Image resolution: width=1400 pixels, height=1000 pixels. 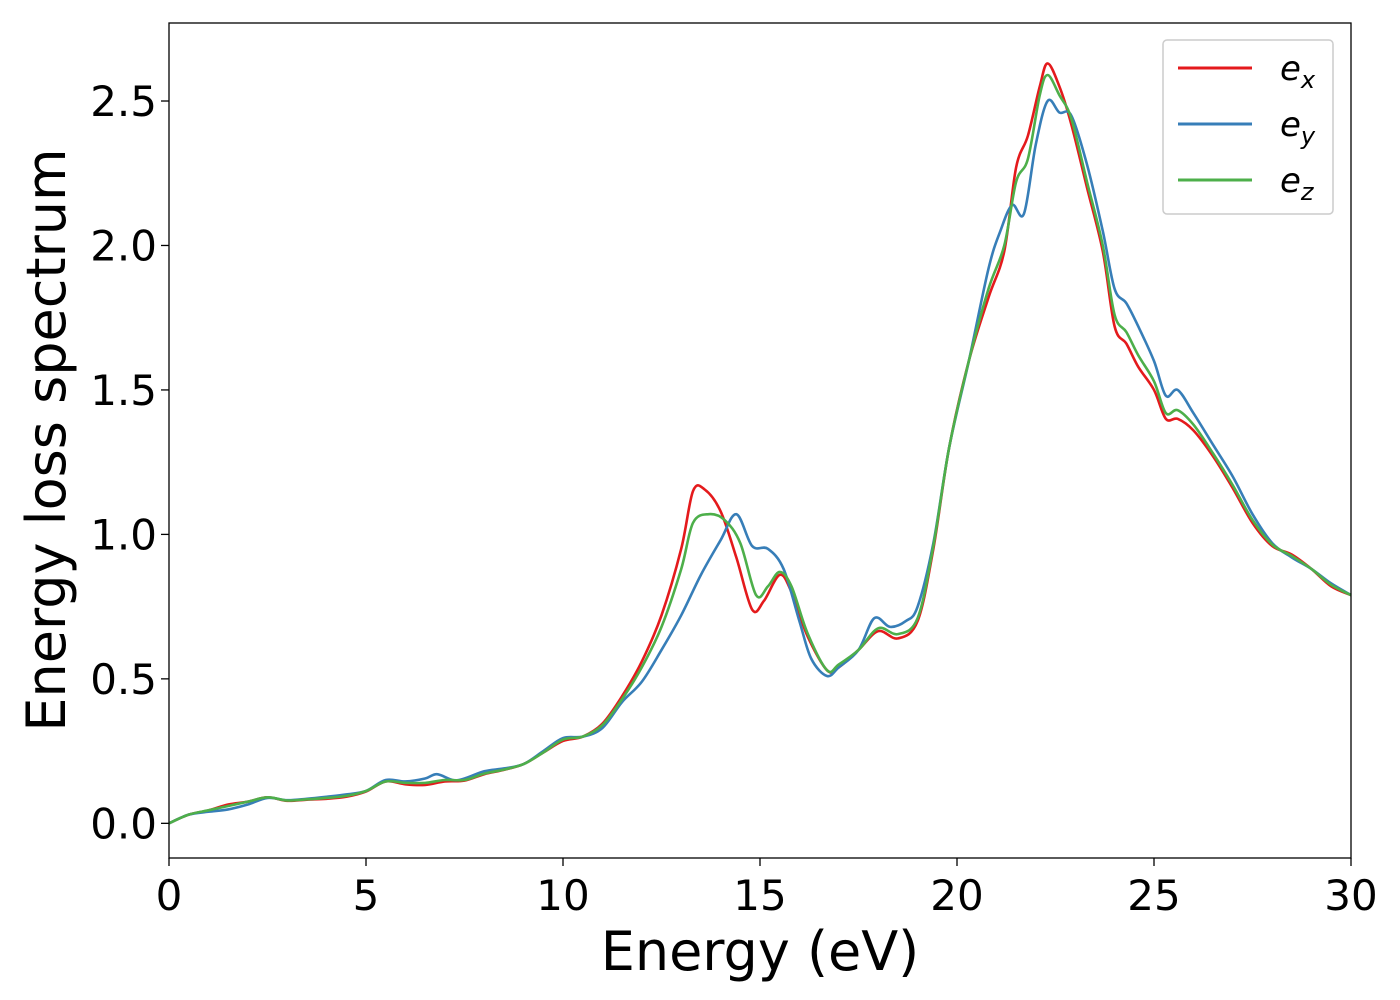 I want to click on y-tick-label: 2.5, so click(x=123, y=101).